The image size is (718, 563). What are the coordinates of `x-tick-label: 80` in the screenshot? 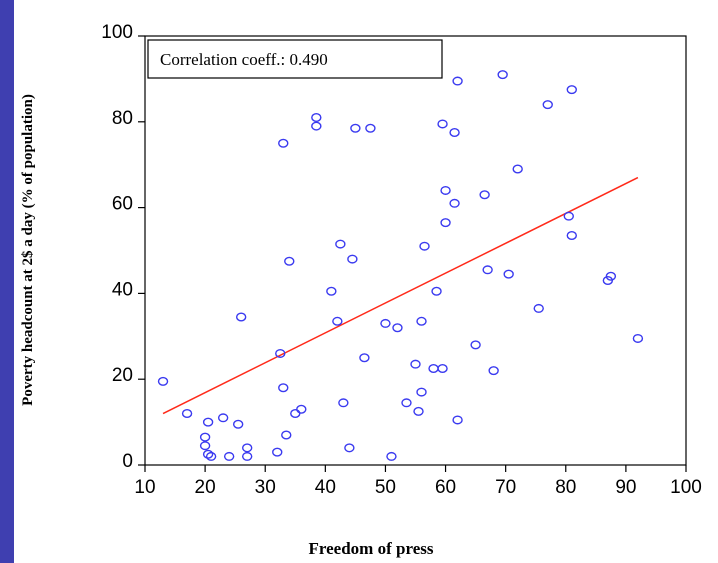 It's located at (565, 487).